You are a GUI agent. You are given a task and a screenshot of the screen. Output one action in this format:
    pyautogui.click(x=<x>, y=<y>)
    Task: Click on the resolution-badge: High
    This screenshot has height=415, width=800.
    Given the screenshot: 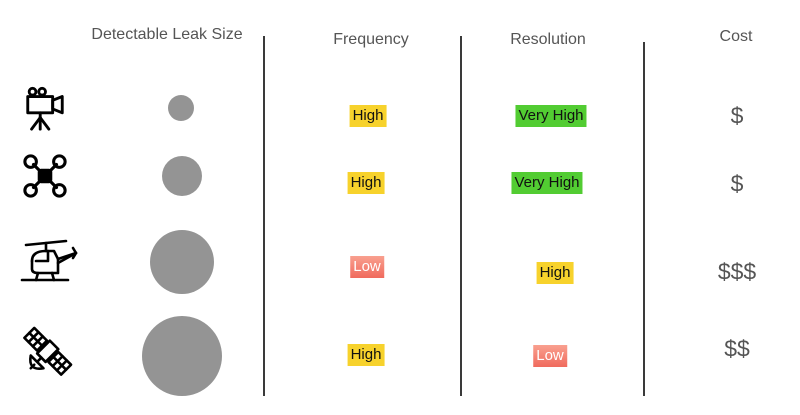 What is the action you would take?
    pyautogui.click(x=555, y=273)
    